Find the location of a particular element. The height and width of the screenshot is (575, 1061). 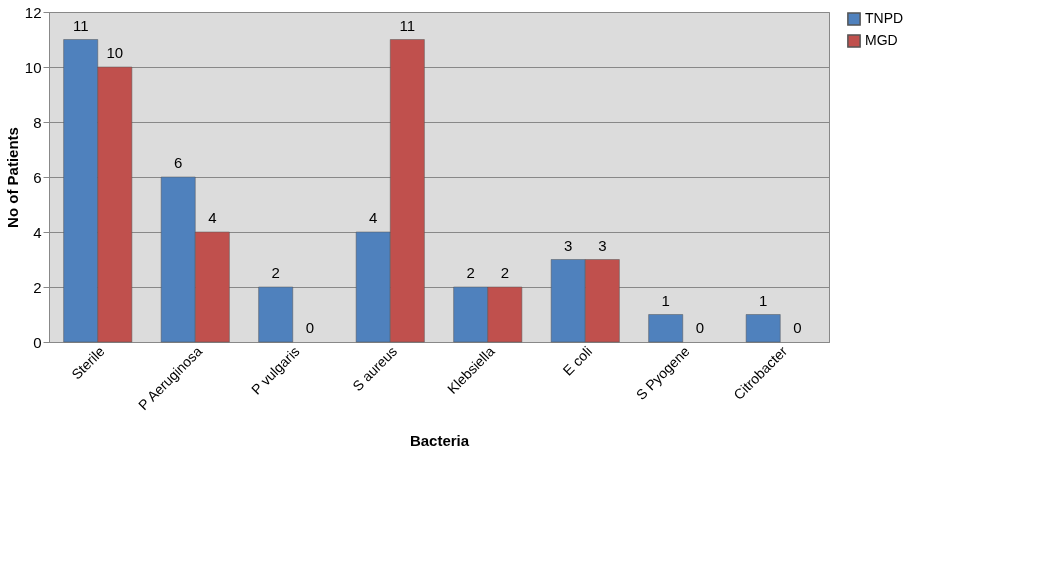

x-tick-label: E coli is located at coordinates (577, 361).